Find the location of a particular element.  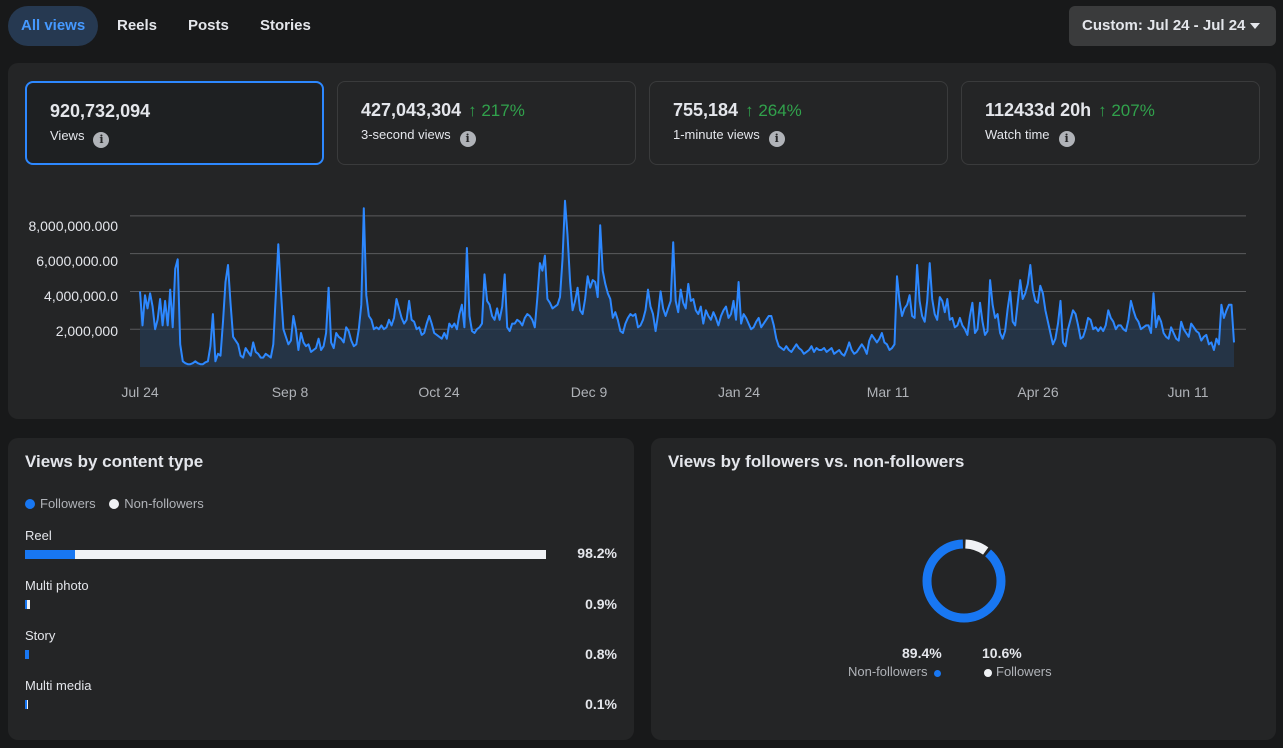

metric-value: 920,732,094 is located at coordinates (100, 111).